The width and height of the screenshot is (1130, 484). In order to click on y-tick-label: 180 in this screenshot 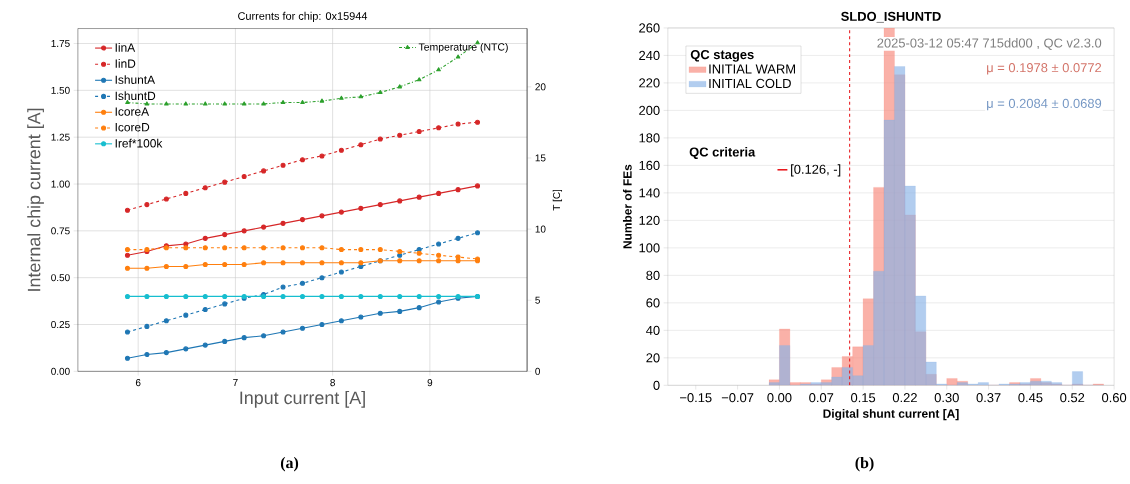, I will do `click(649, 138)`.